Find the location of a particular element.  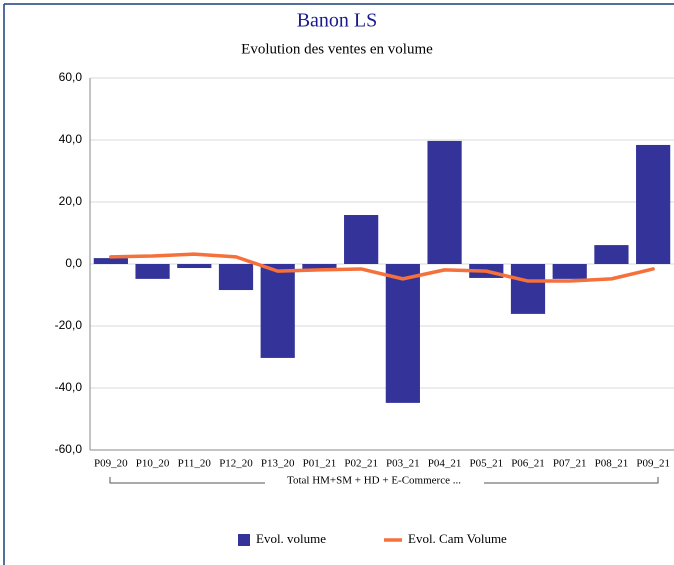

y-tick-label: -40,0 is located at coordinates (69, 387).